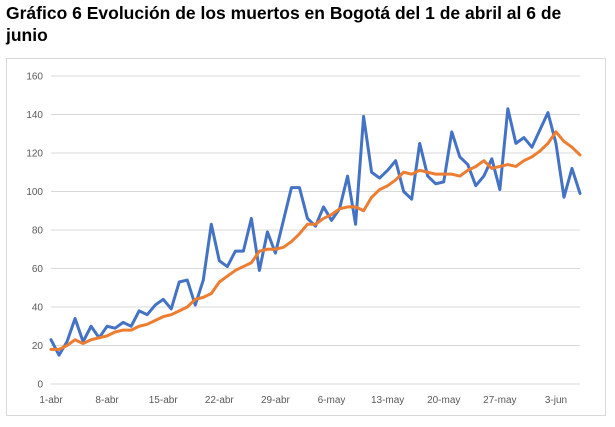 The image size is (615, 427). Describe the element at coordinates (499, 400) in the screenshot. I see `x-tick-label: 27-may` at that location.